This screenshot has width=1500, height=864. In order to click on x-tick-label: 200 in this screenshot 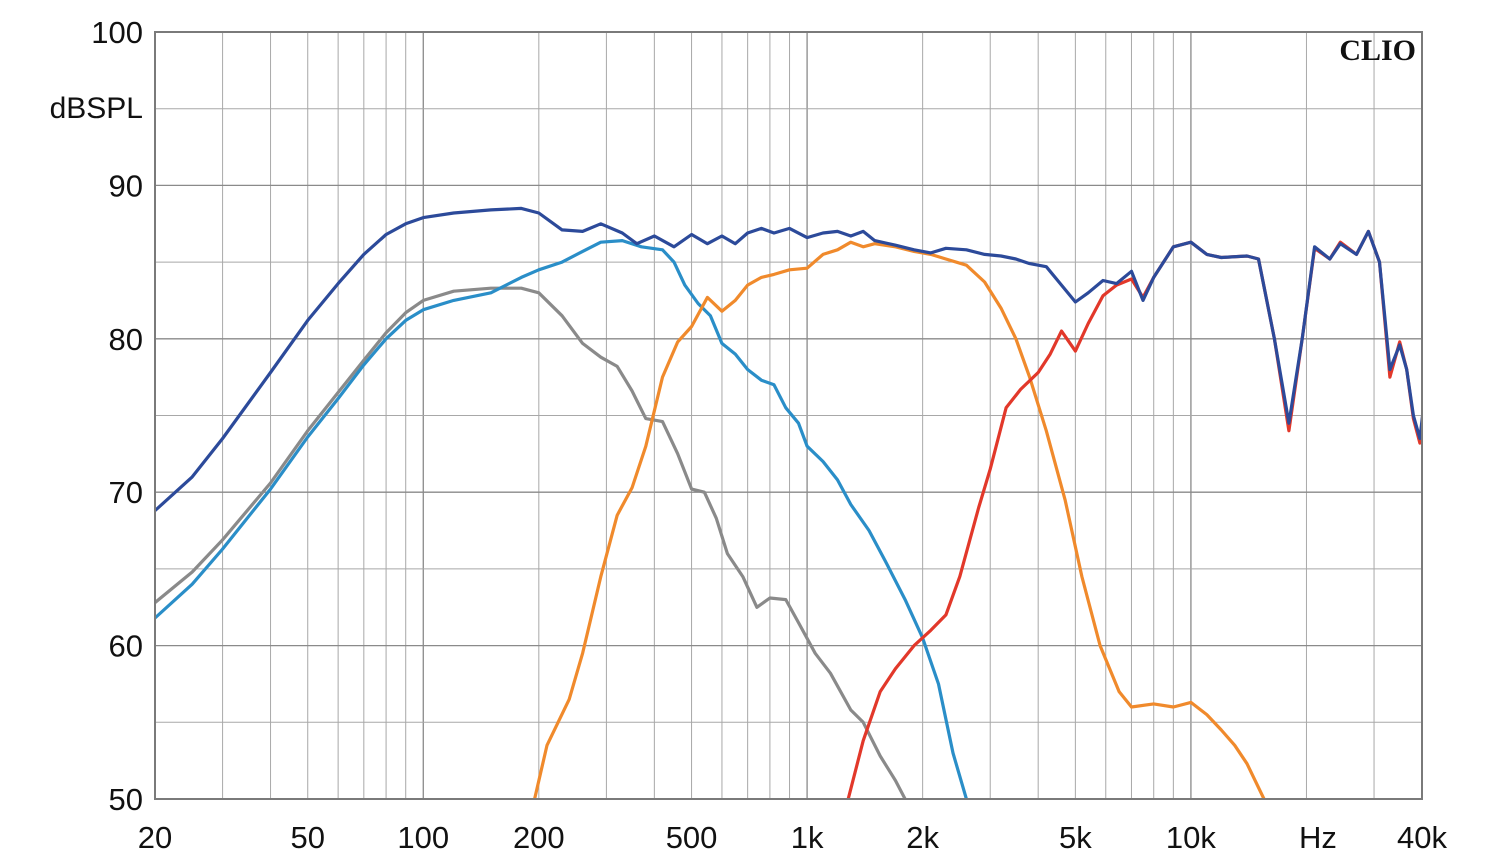, I will do `click(539, 837)`.